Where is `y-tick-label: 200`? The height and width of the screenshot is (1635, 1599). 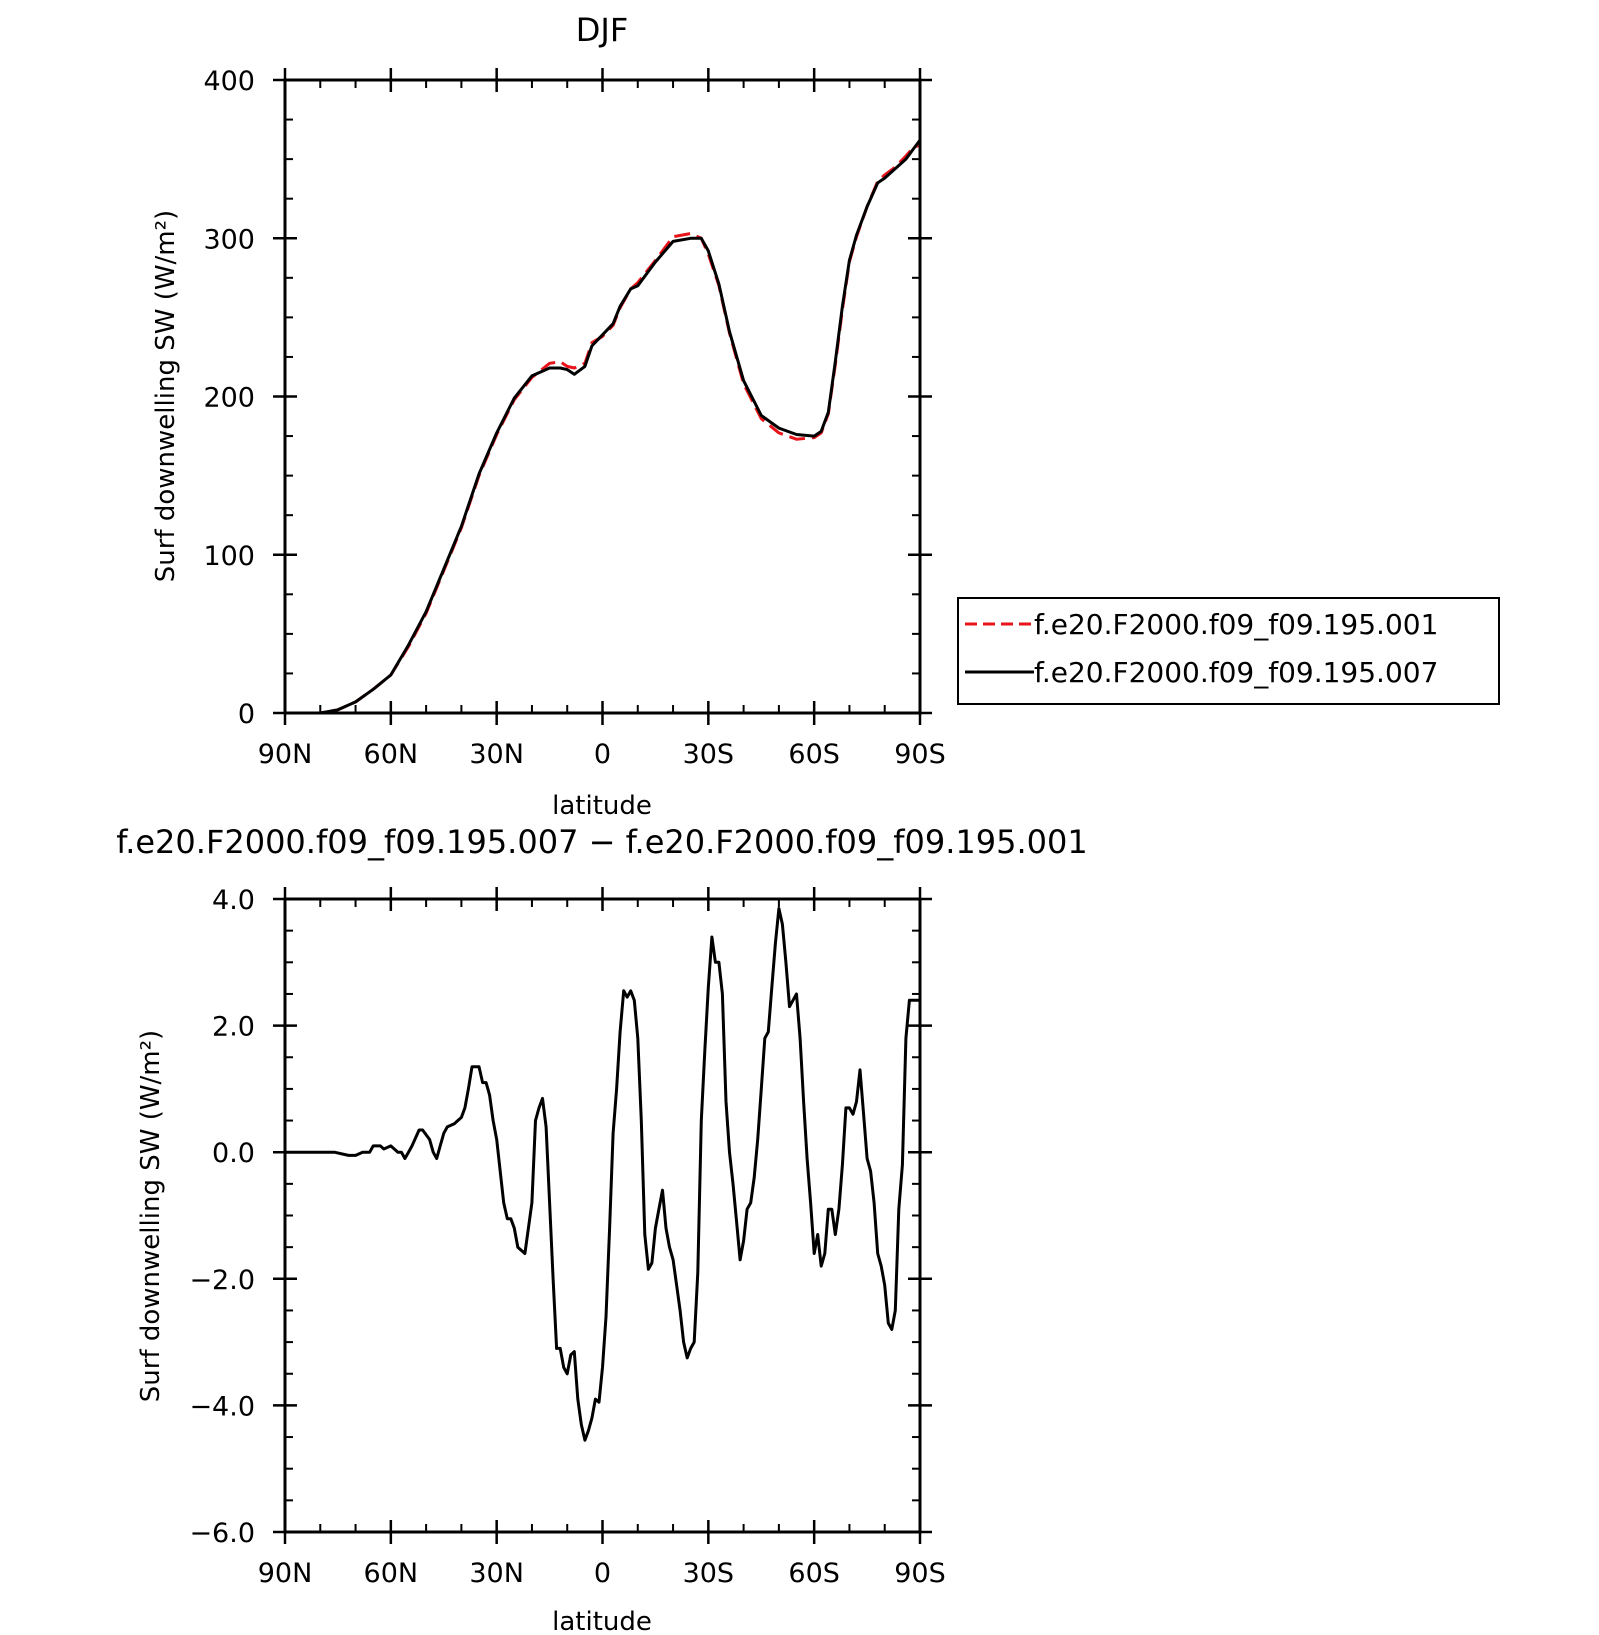 y-tick-label: 200 is located at coordinates (229, 398).